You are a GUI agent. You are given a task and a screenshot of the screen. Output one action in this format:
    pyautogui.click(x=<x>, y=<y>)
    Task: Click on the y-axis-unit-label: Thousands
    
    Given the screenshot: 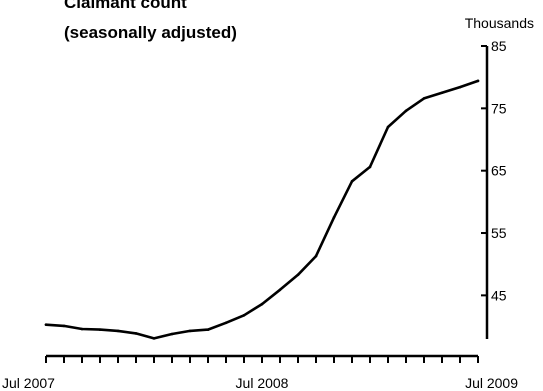 What is the action you would take?
    pyautogui.click(x=499, y=23)
    